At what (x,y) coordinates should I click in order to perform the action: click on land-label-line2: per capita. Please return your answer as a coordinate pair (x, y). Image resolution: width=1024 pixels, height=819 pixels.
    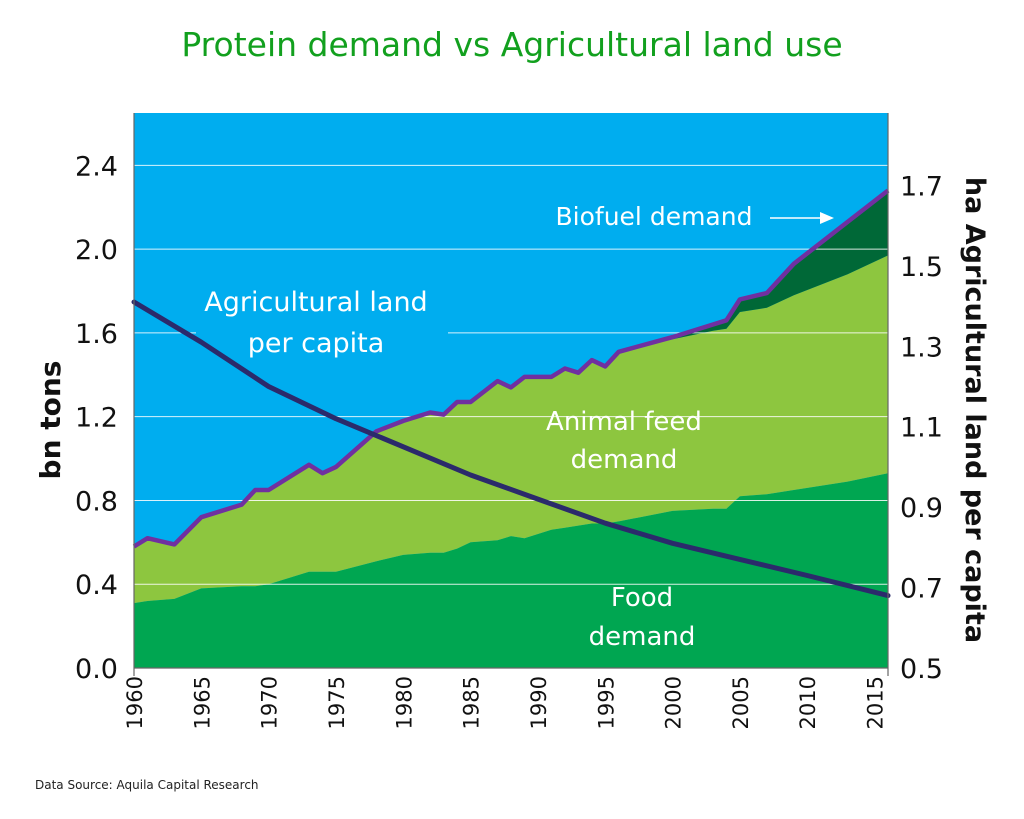
    Looking at the image, I should click on (316, 343).